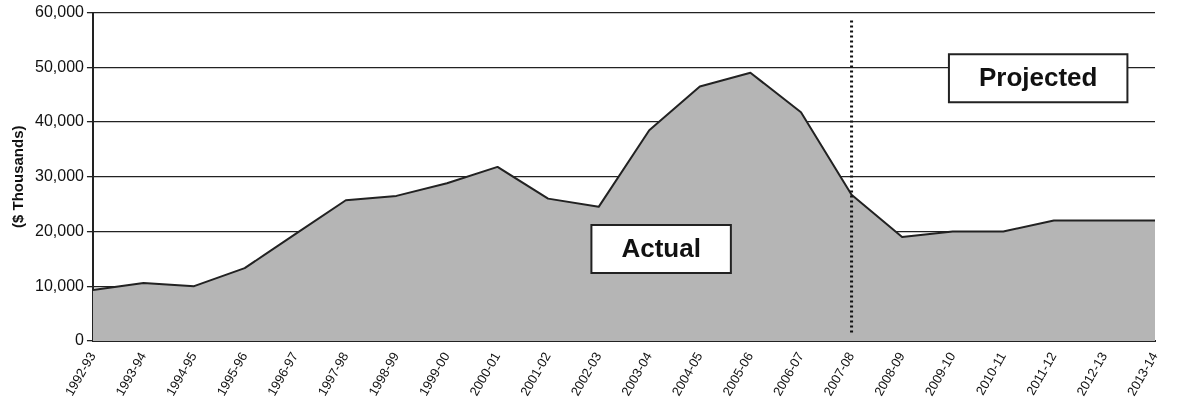  Describe the element at coordinates (60, 66) in the screenshot. I see `y-tick-label: 50,000` at that location.